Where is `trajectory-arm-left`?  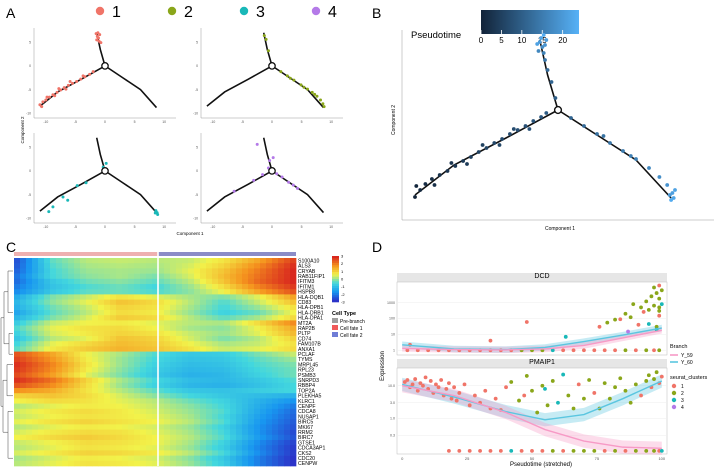
trajectory-arm-left is located at coordinates (72, 86).